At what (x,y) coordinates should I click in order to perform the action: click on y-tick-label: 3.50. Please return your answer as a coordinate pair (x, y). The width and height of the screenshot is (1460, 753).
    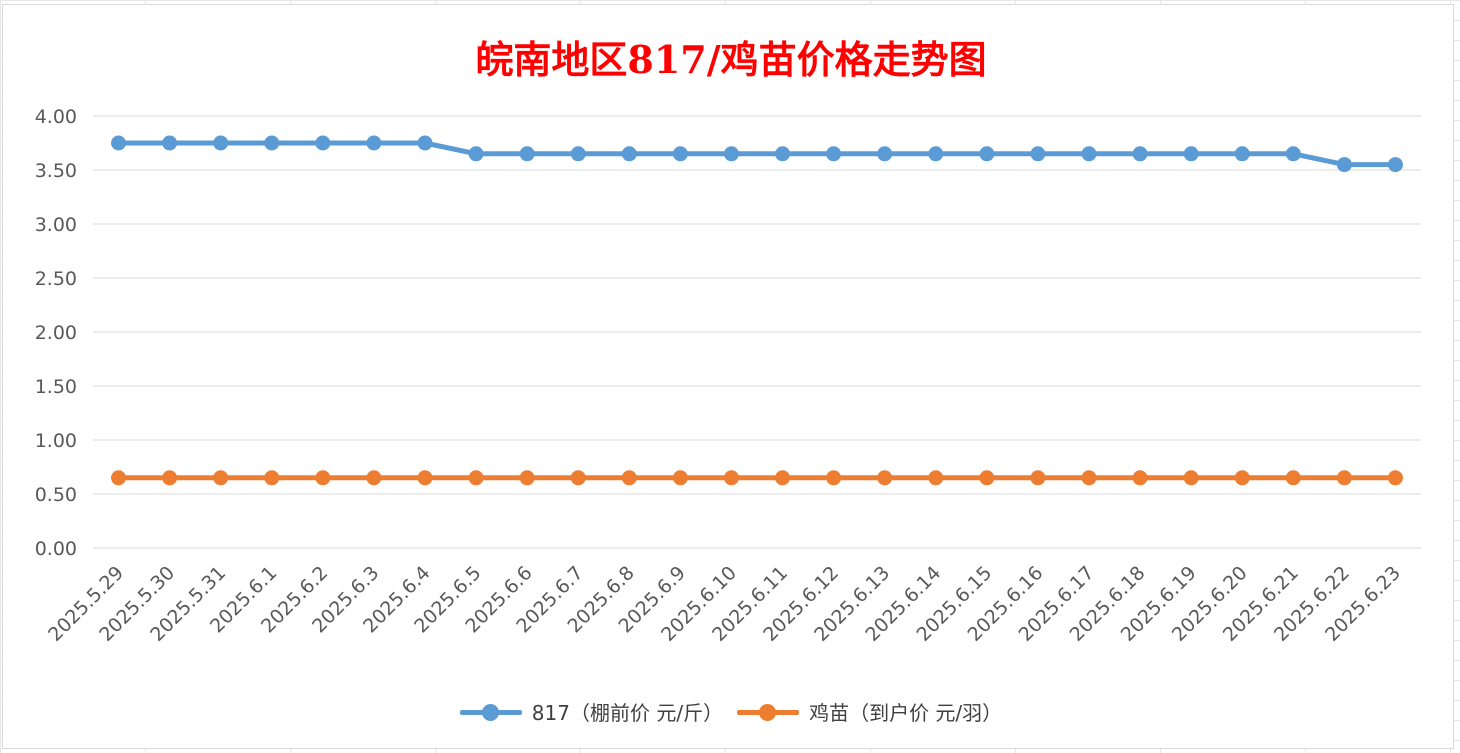
    Looking at the image, I should click on (56, 171).